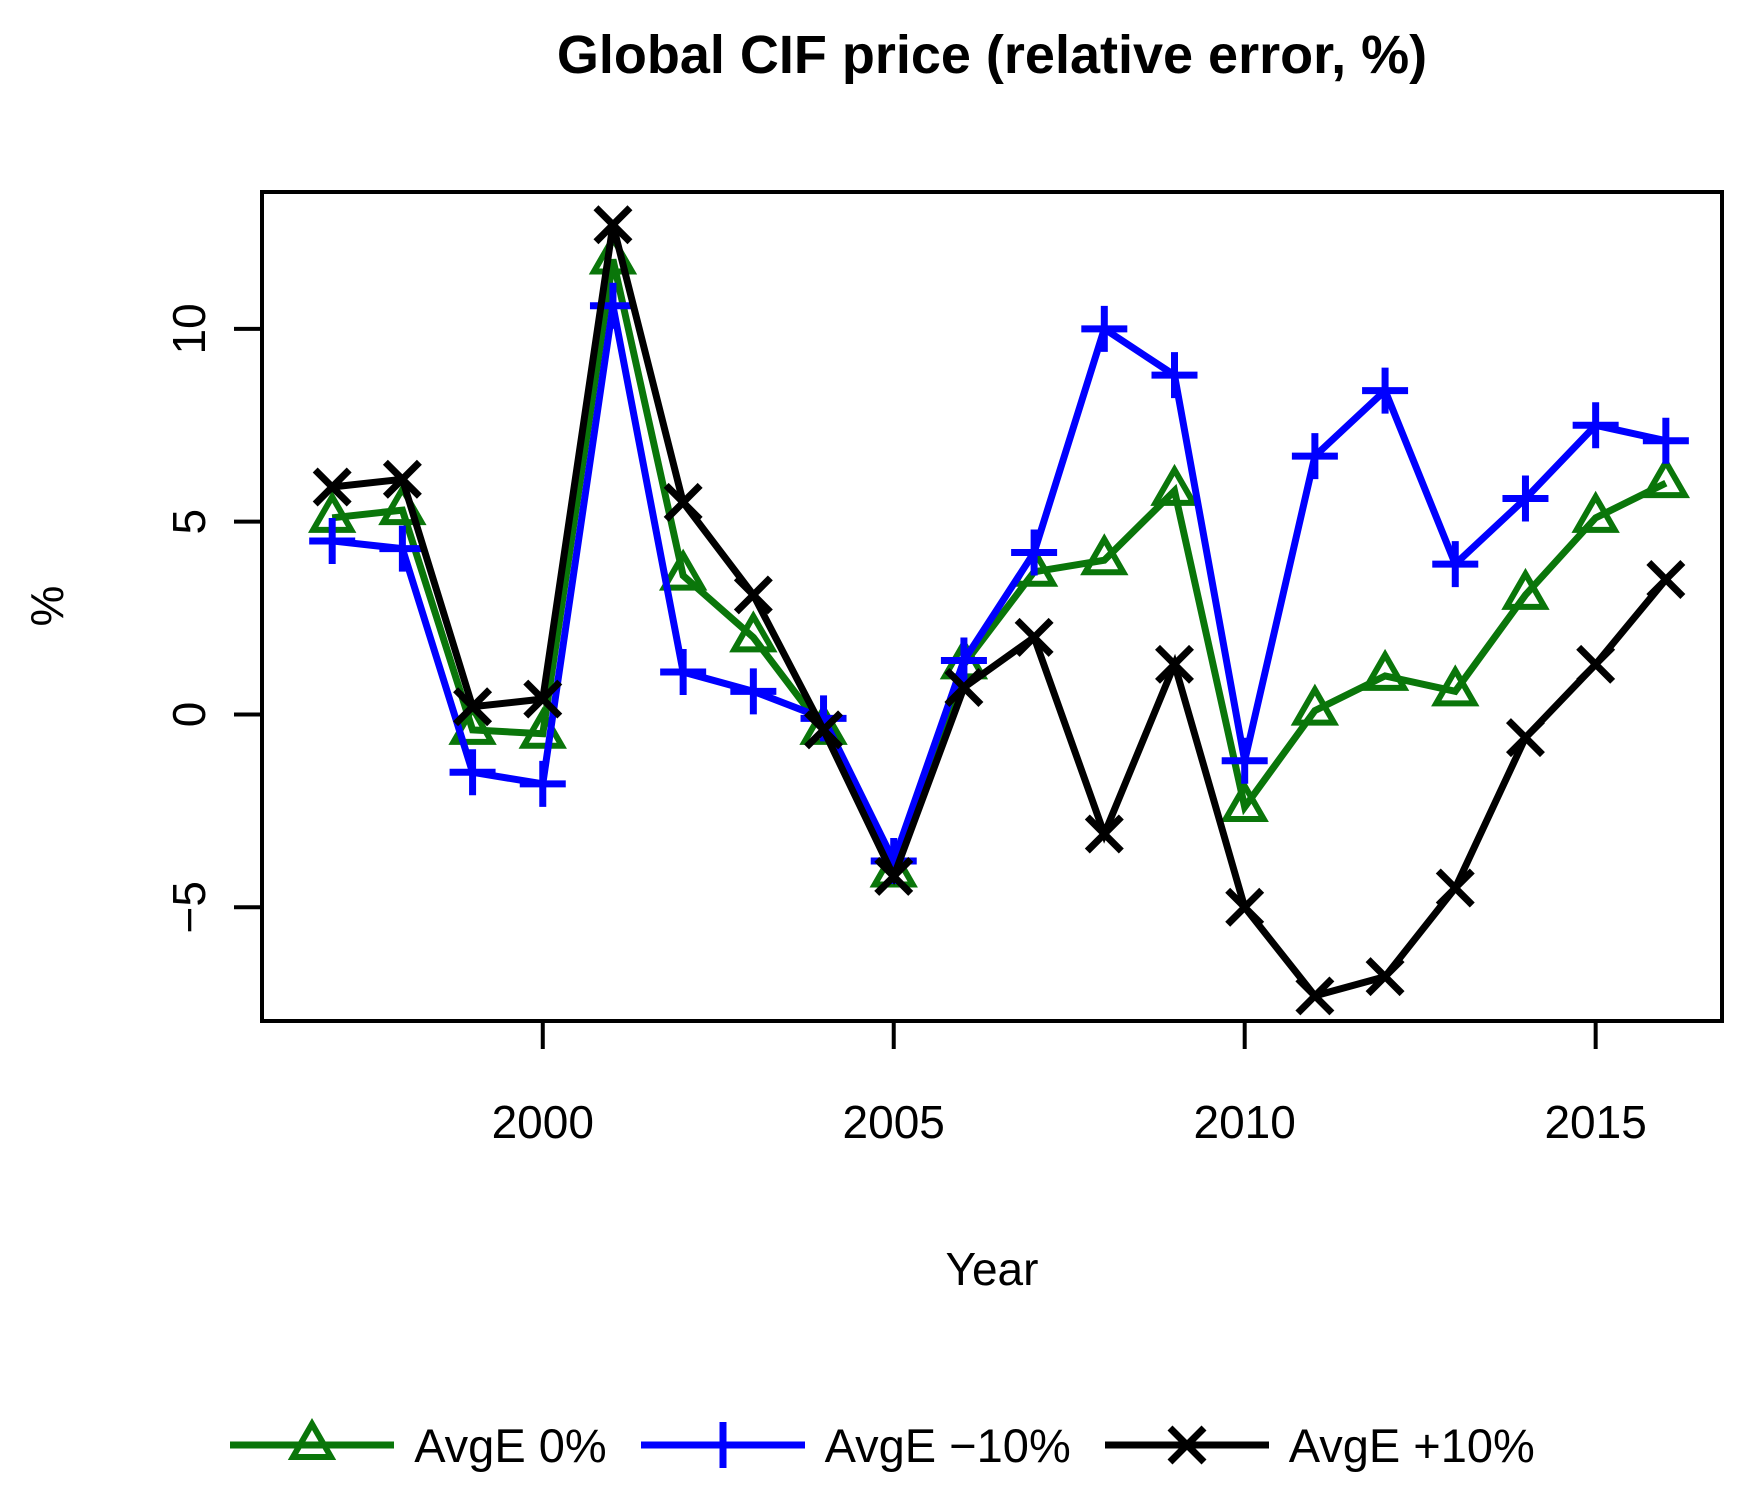 The height and width of the screenshot is (1502, 1761). What do you see at coordinates (992, 55) in the screenshot?
I see `chart-title: Global CIF price (relative error, %)` at bounding box center [992, 55].